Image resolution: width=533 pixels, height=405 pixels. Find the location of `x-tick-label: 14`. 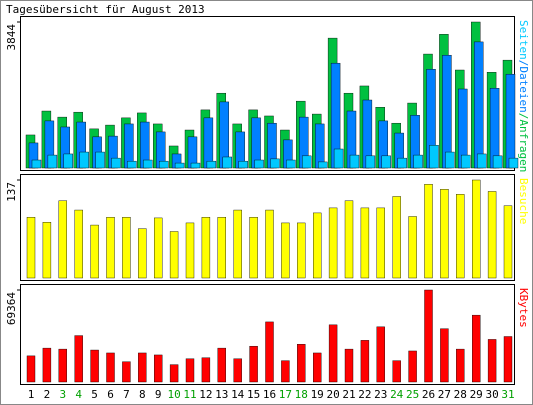

x-tick-label: 14 is located at coordinates (238, 394).